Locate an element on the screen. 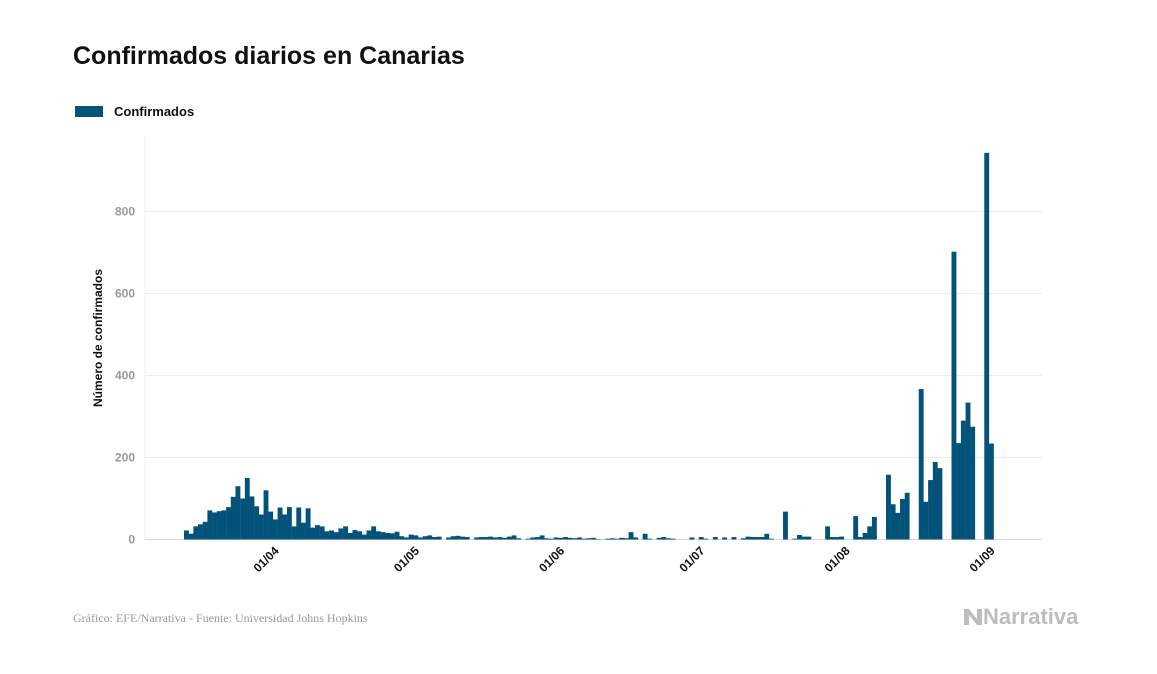 The image size is (1157, 674). x-tick-label: 01/09 is located at coordinates (982, 558).